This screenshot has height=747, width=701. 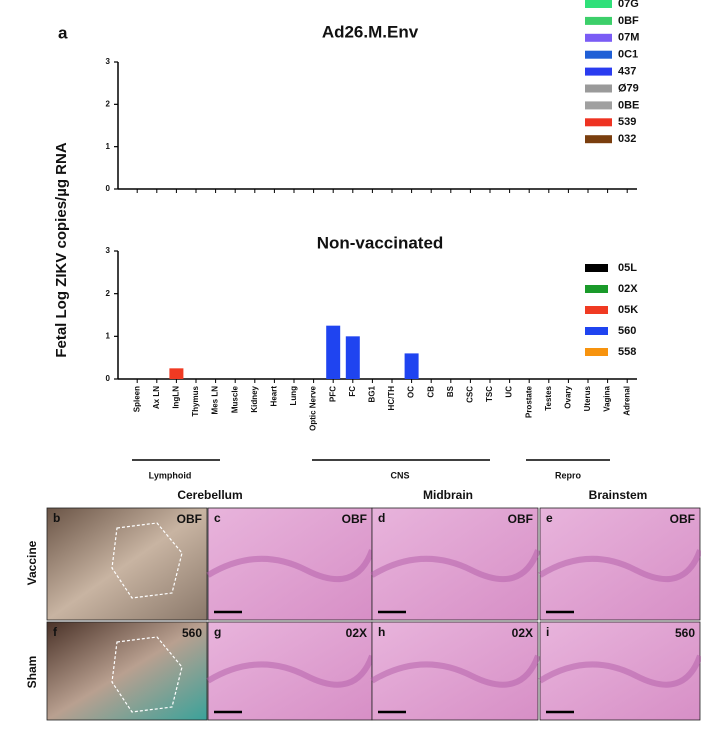 What do you see at coordinates (313, 407) in the screenshot?
I see `x-tick-label: Optic Nerve` at bounding box center [313, 407].